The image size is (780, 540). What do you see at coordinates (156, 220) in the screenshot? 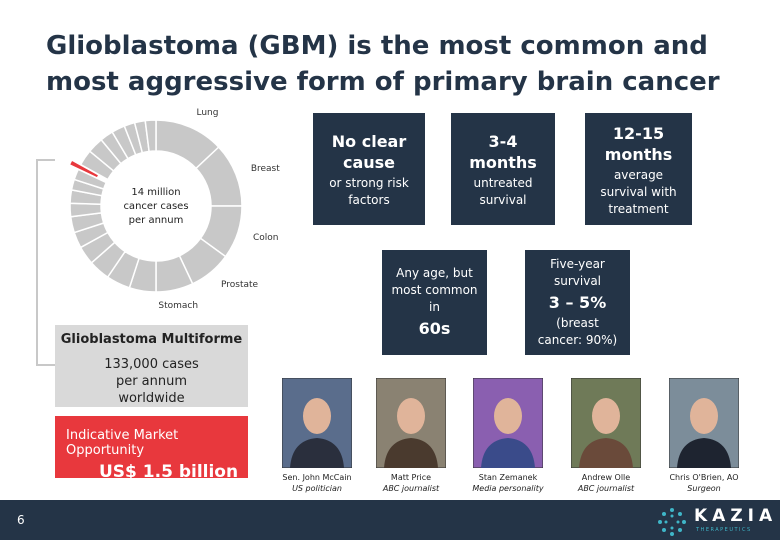
I see `center-label: per annum` at bounding box center [156, 220].